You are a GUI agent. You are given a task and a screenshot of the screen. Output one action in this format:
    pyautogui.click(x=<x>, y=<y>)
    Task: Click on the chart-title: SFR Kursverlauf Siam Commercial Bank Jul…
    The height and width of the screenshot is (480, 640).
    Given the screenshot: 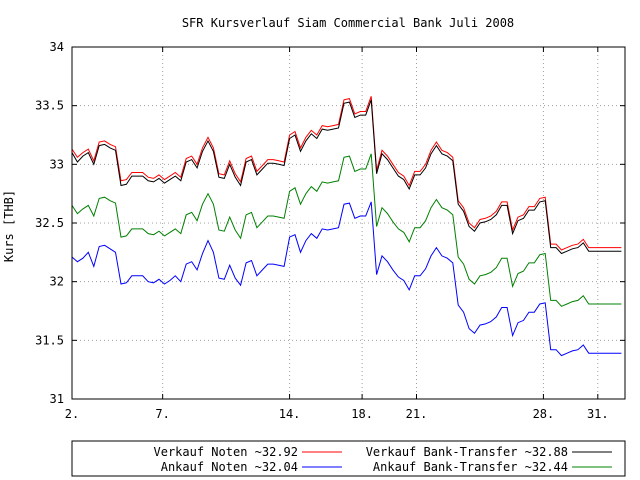 What is the action you would take?
    pyautogui.click(x=348, y=23)
    